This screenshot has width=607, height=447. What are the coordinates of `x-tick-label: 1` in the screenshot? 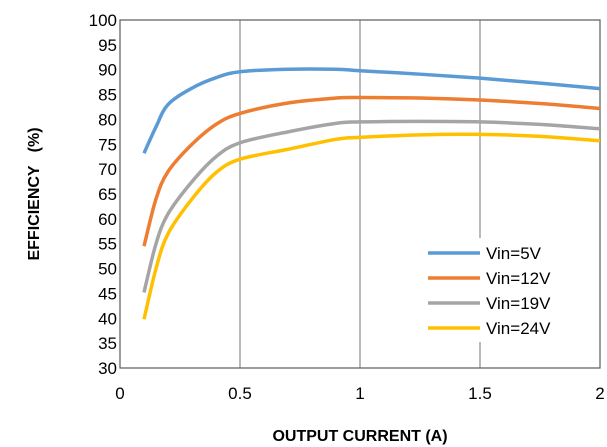 It's located at (359, 393).